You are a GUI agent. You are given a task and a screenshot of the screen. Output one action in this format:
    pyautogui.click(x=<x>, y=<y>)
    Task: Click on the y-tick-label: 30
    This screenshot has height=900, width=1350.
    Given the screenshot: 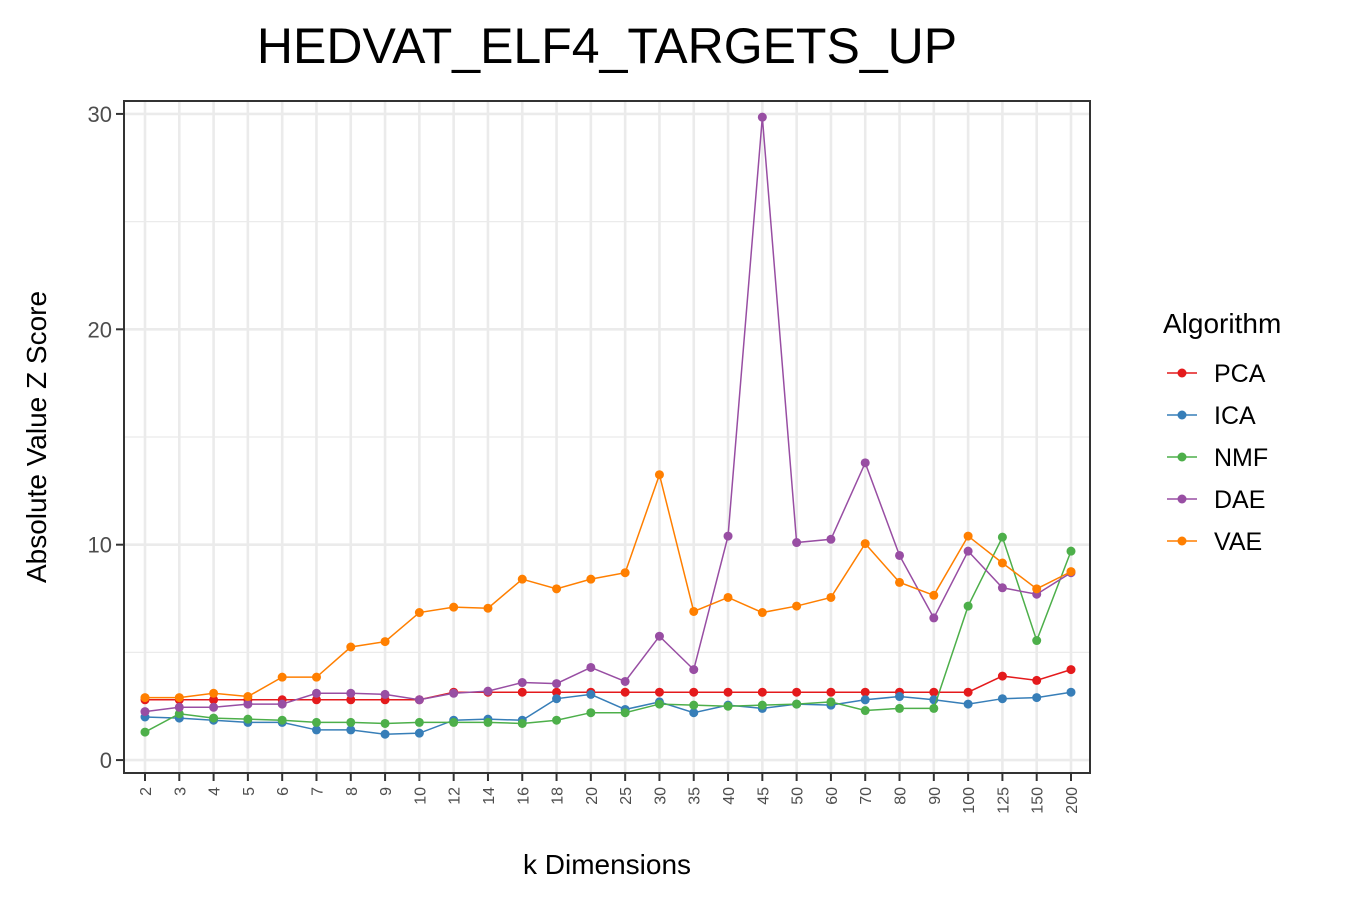 What is the action you would take?
    pyautogui.click(x=100, y=114)
    